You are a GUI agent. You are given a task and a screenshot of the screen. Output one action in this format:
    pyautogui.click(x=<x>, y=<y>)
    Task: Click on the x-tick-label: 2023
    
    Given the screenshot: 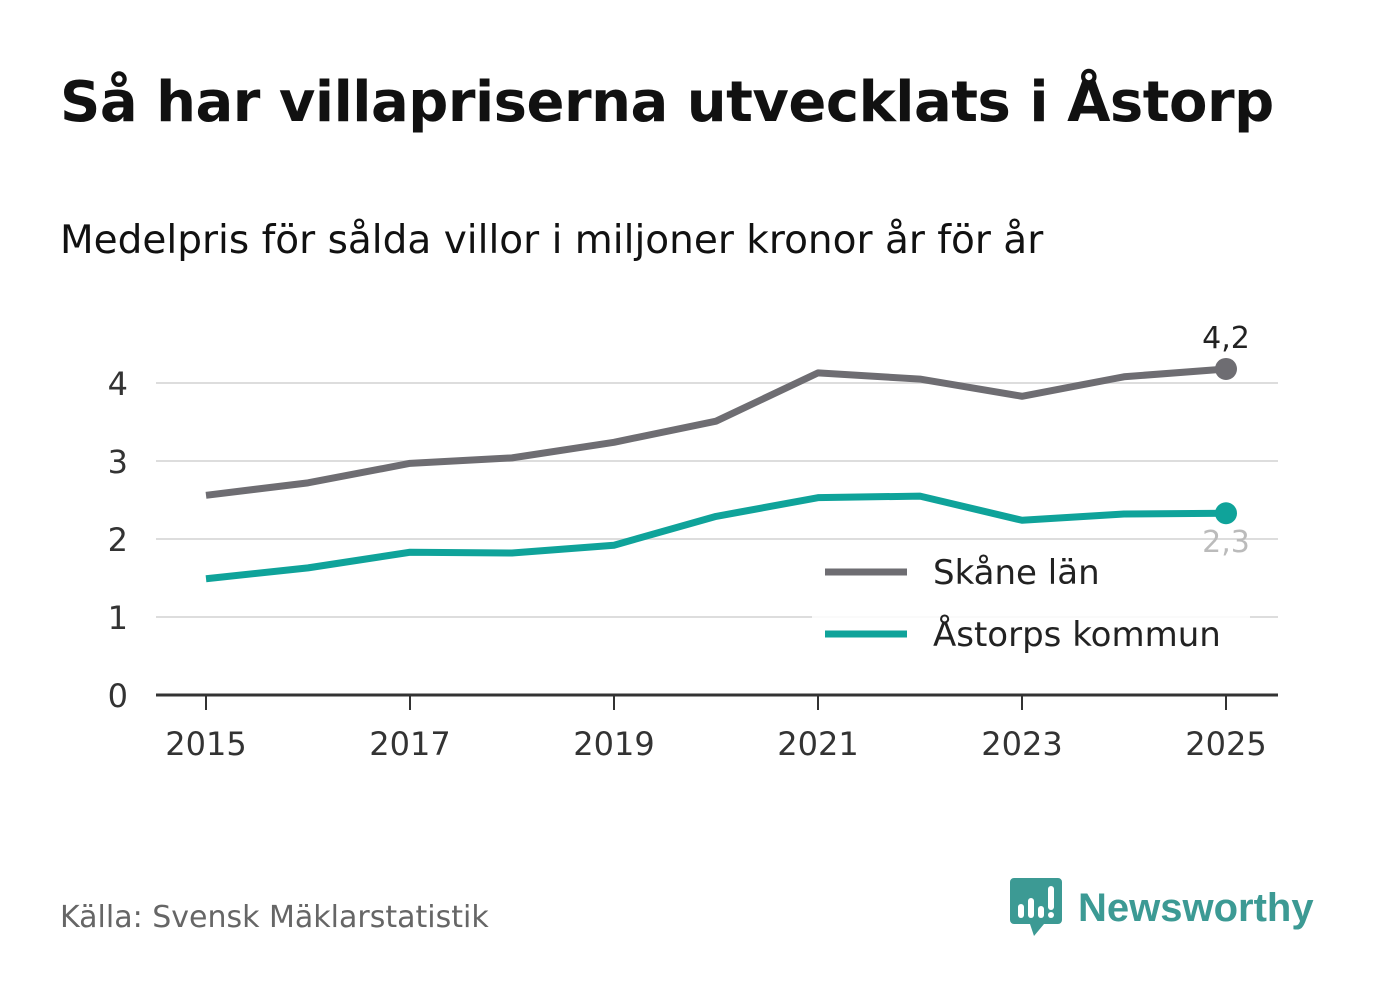 What is the action you would take?
    pyautogui.click(x=1021, y=744)
    